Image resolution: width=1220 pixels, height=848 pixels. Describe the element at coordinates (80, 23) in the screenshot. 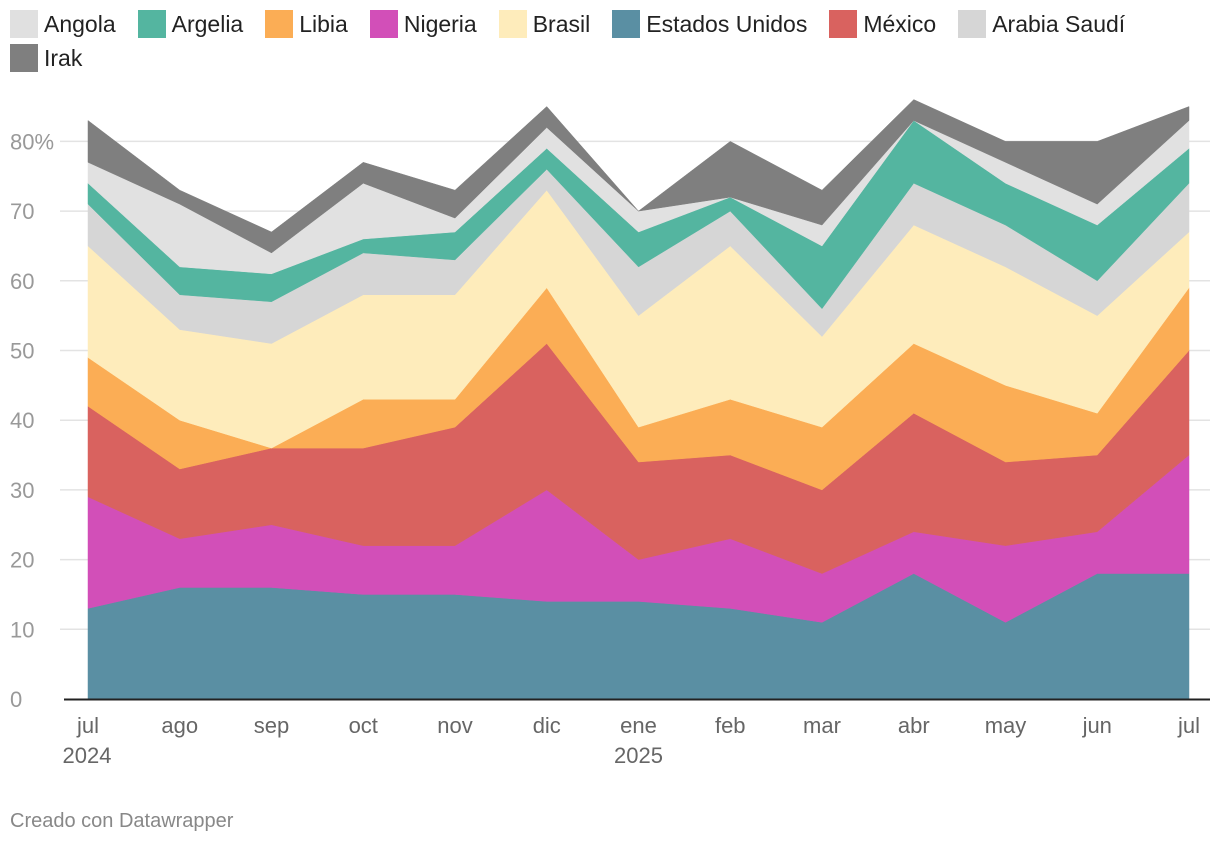

I see `legend-label: Angola` at that location.